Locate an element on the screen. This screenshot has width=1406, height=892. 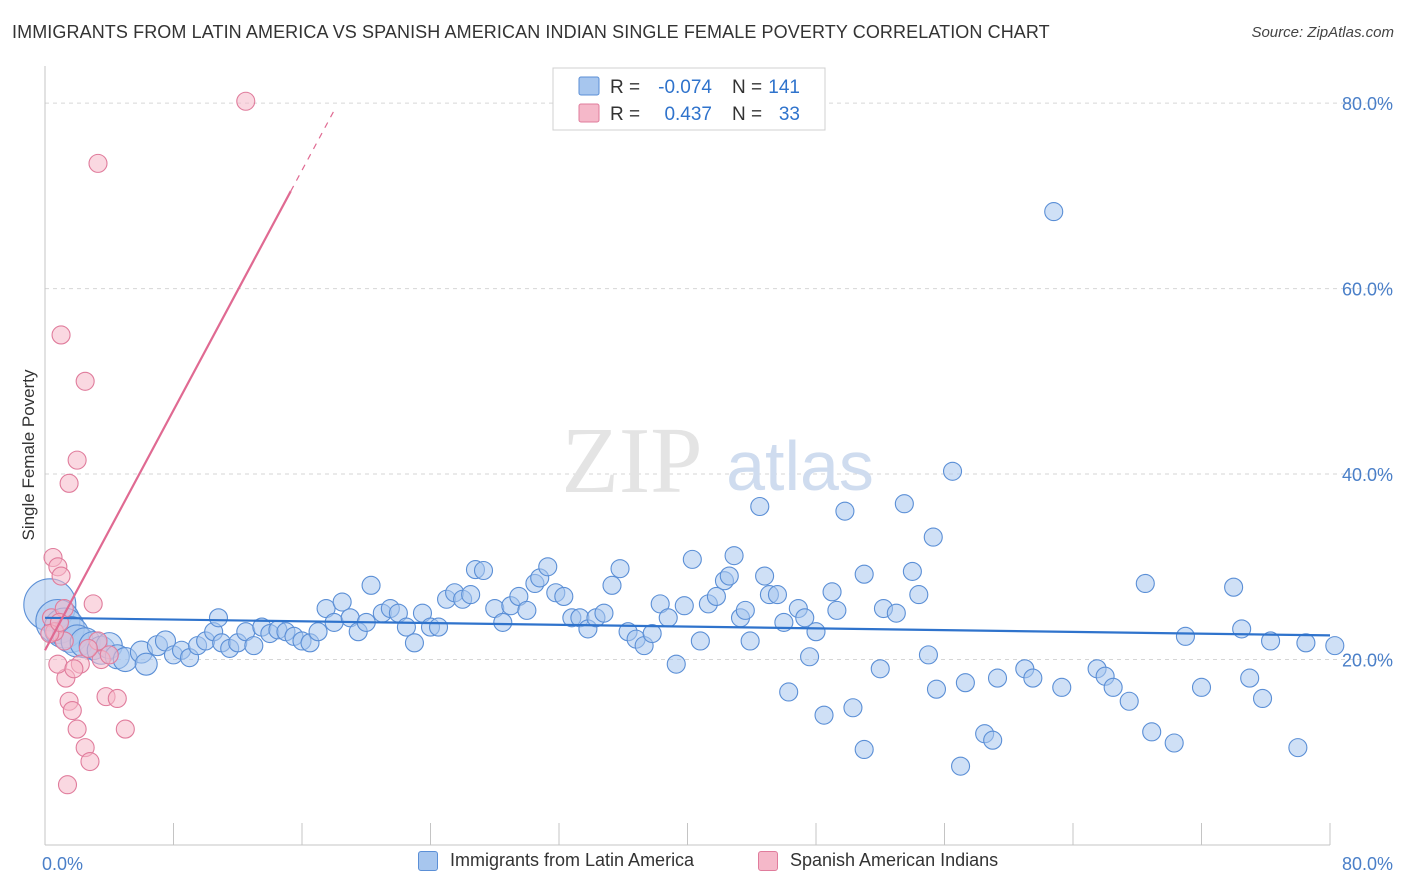
trend-line-latin-america is located at coordinates (687, 626).